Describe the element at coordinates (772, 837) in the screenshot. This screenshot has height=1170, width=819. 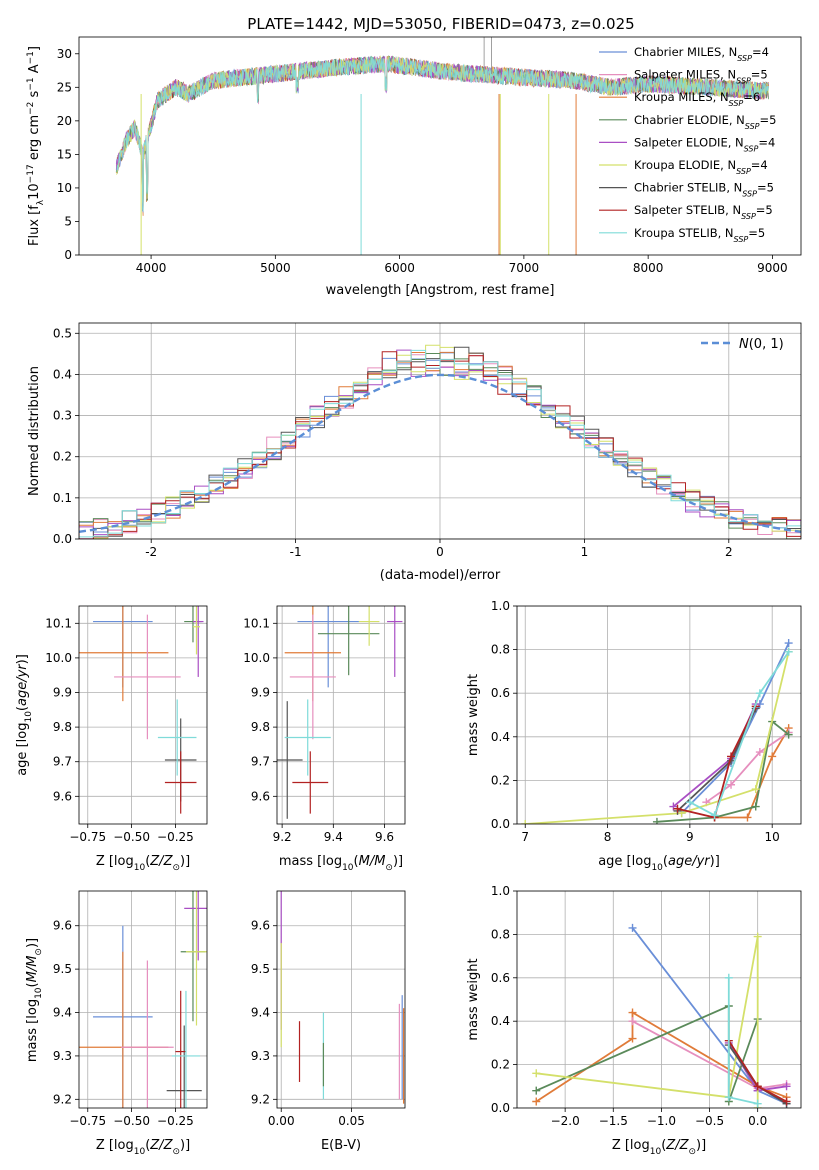
I see `x-tick-label: 10` at that location.